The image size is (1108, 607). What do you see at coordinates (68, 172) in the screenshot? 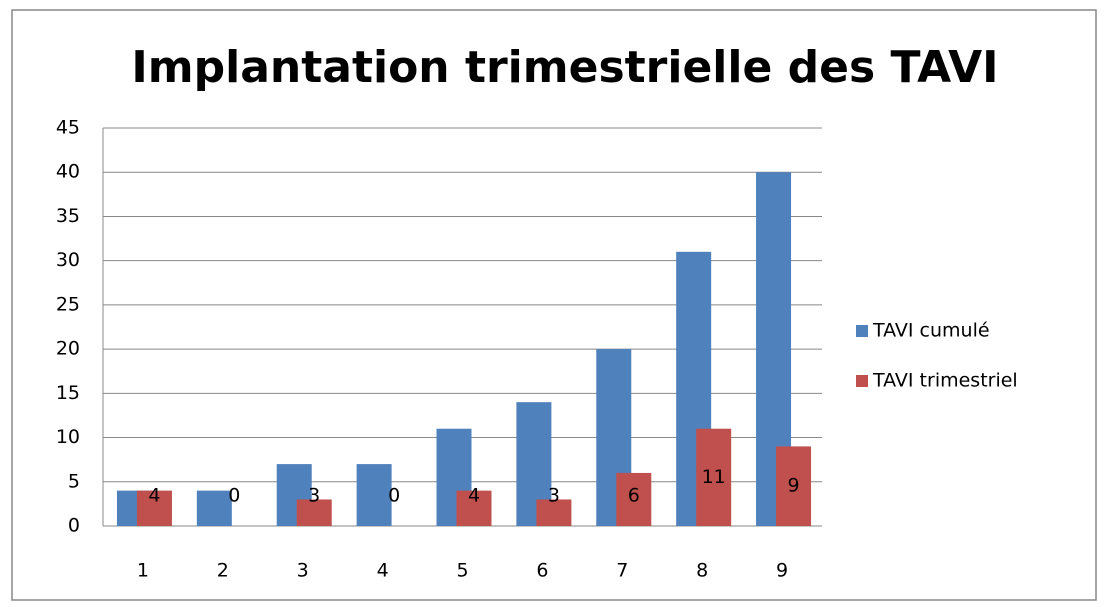
I see `y-tick-label: 40` at bounding box center [68, 172].